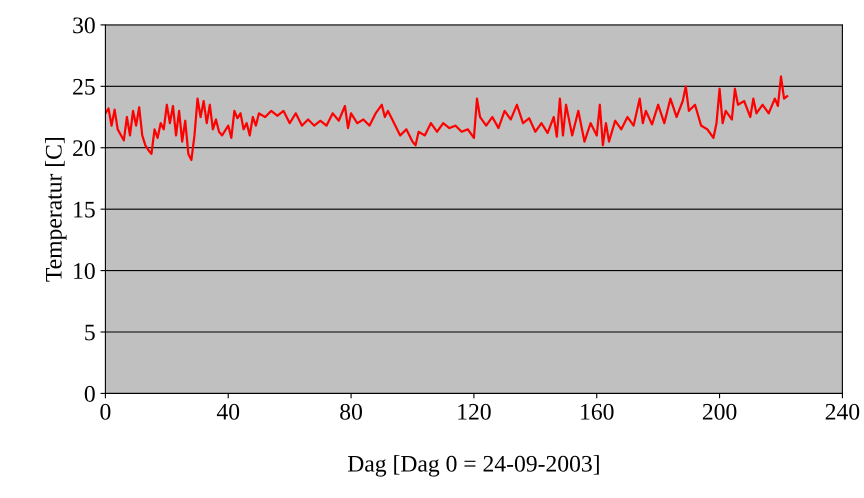  I want to click on x-tick-label: 40, so click(228, 412).